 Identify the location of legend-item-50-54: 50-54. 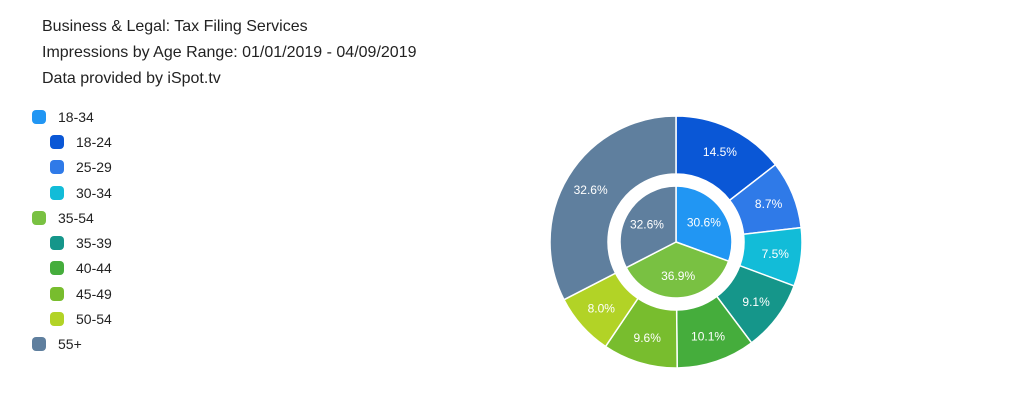
(72, 318).